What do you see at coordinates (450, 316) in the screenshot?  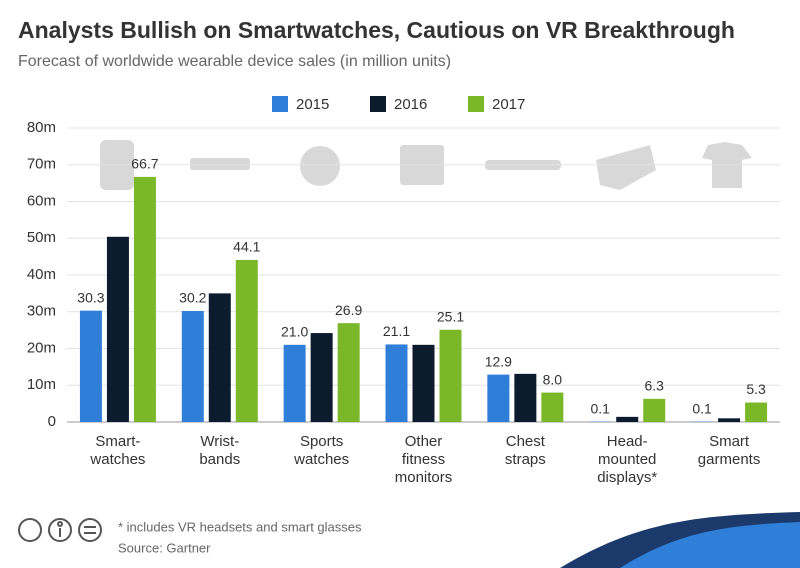 I see `value-label: 25.1` at bounding box center [450, 316].